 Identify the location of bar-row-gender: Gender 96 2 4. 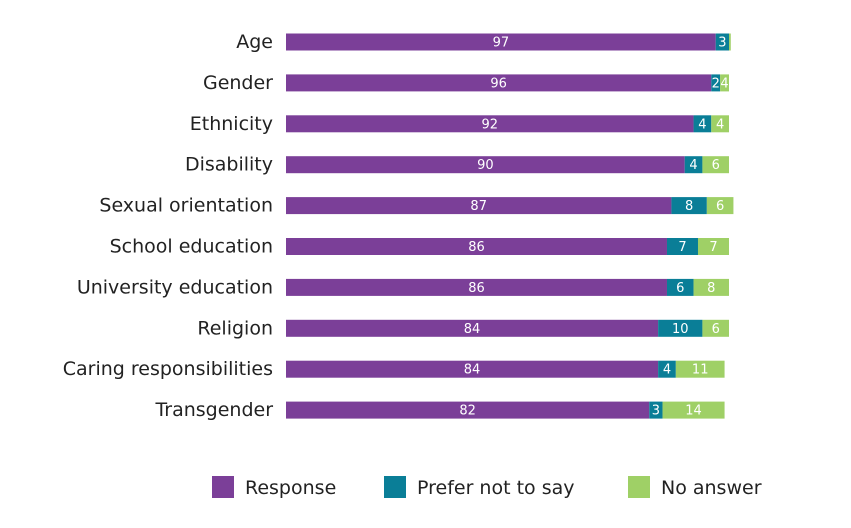
(466, 83).